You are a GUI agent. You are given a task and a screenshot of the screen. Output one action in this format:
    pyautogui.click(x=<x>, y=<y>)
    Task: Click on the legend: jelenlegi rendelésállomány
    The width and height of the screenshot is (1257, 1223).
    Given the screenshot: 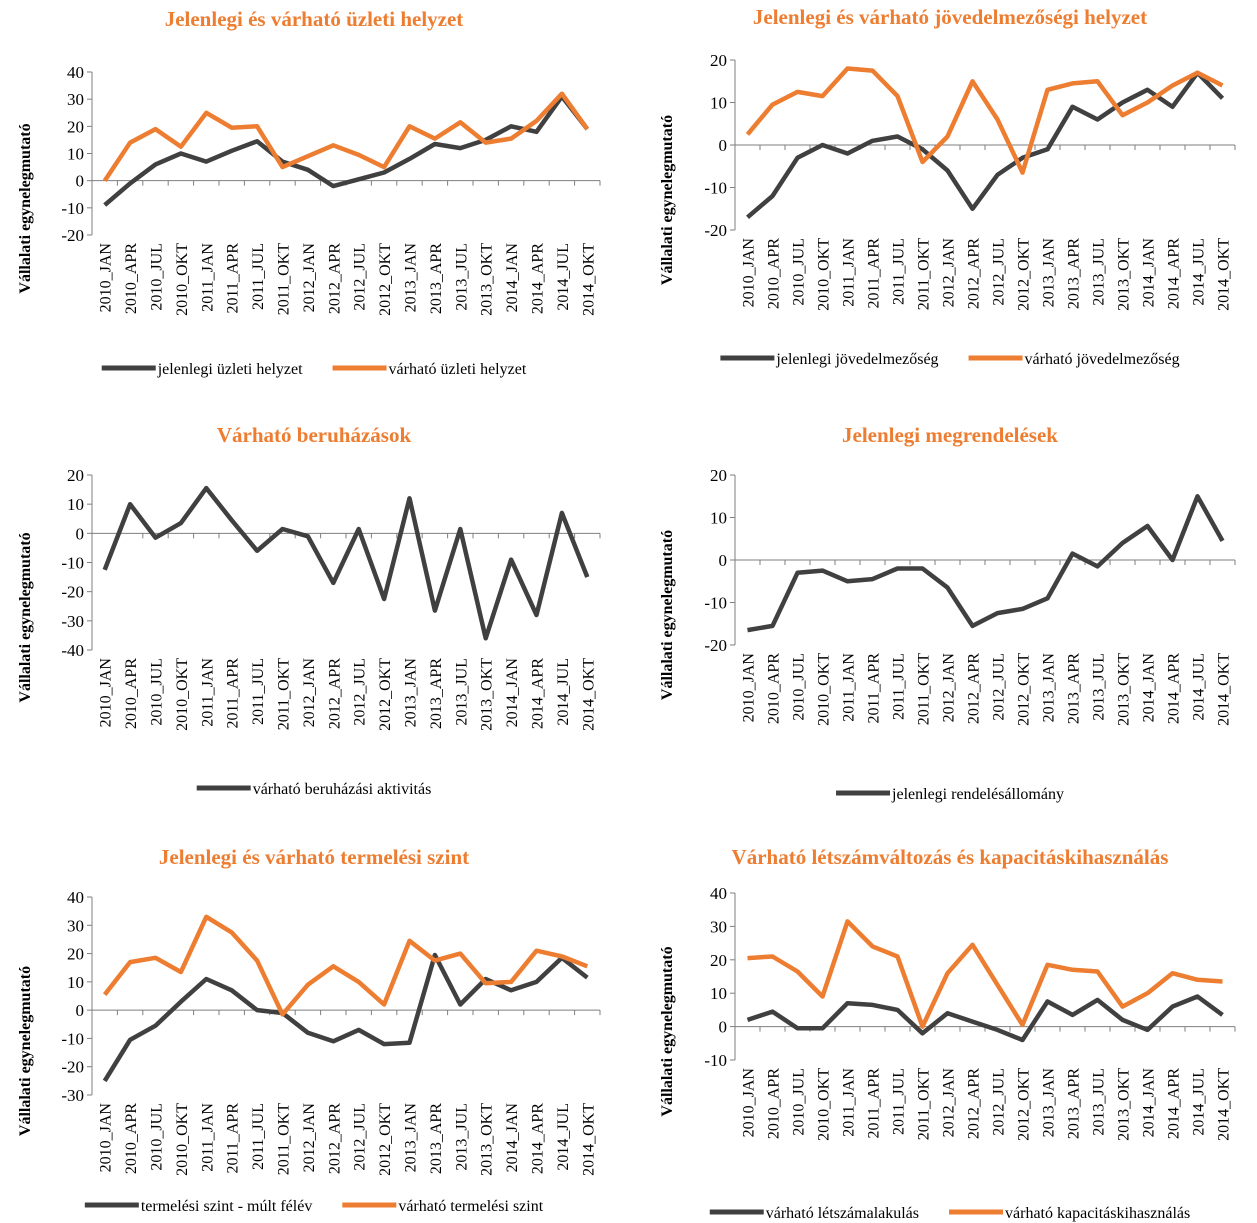 What is the action you would take?
    pyautogui.click(x=950, y=794)
    